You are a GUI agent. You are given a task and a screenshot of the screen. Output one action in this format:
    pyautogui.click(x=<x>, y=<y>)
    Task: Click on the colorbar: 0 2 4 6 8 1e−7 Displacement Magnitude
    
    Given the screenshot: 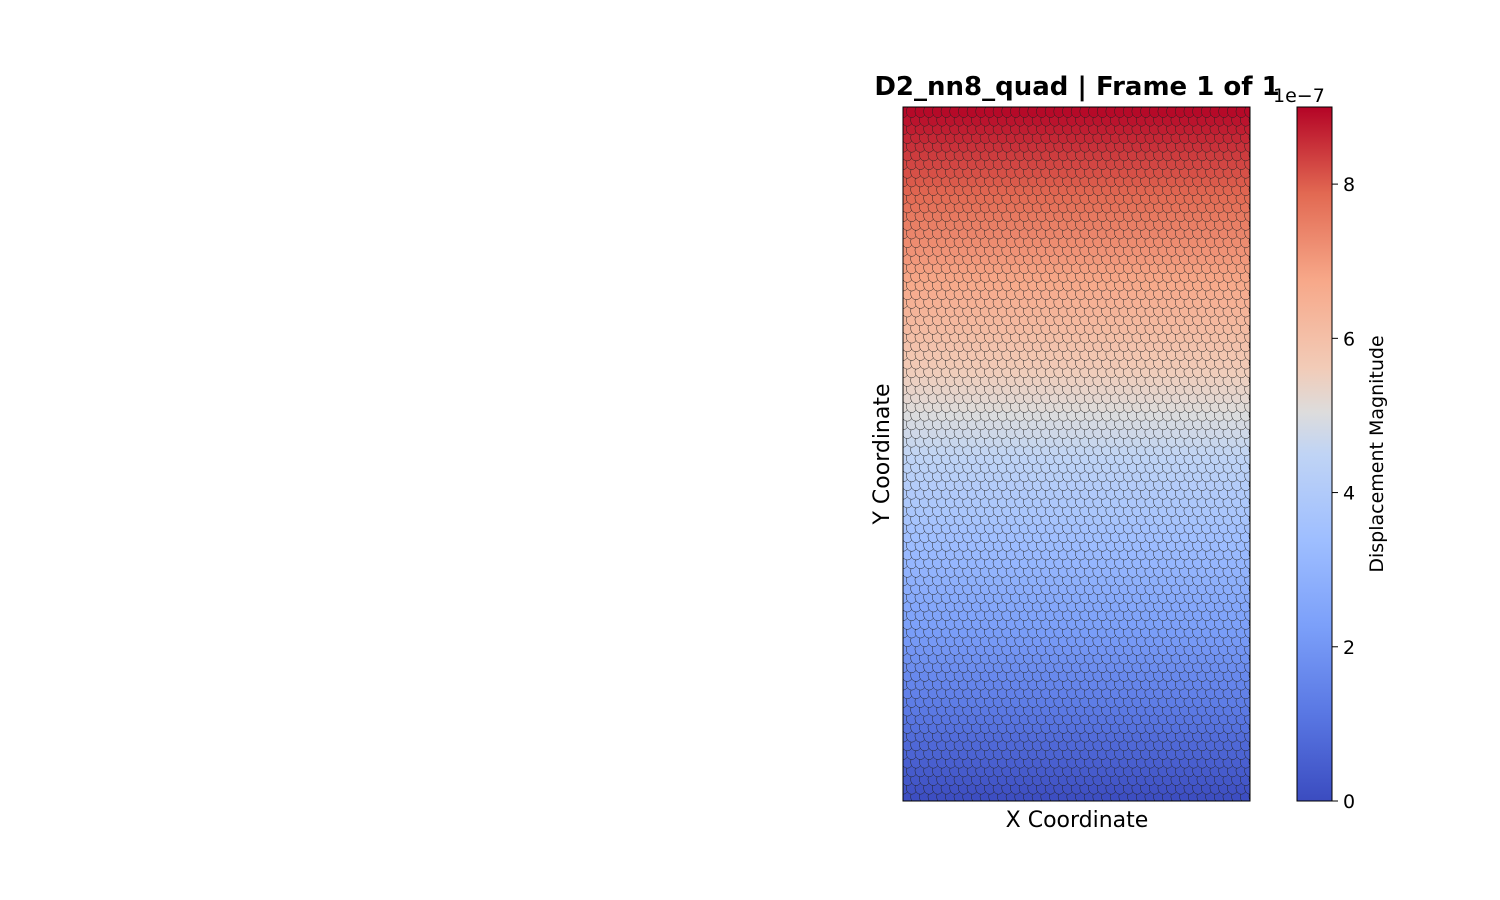 What is the action you would take?
    pyautogui.click(x=1330, y=449)
    